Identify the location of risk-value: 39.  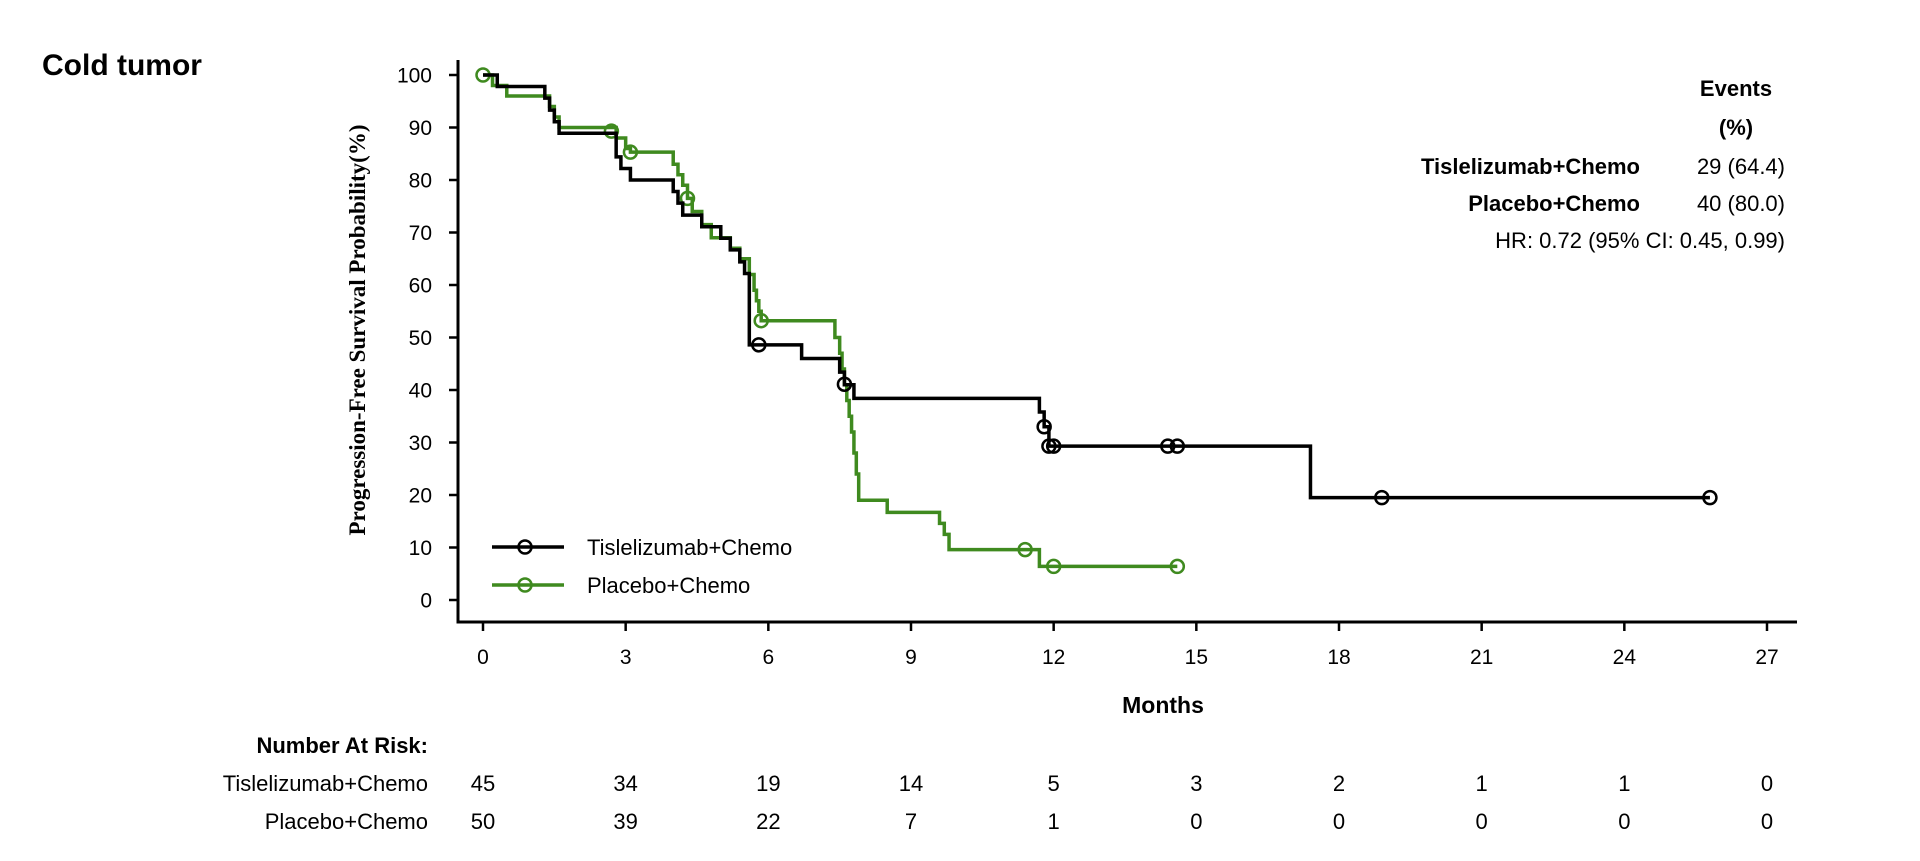
(625, 821).